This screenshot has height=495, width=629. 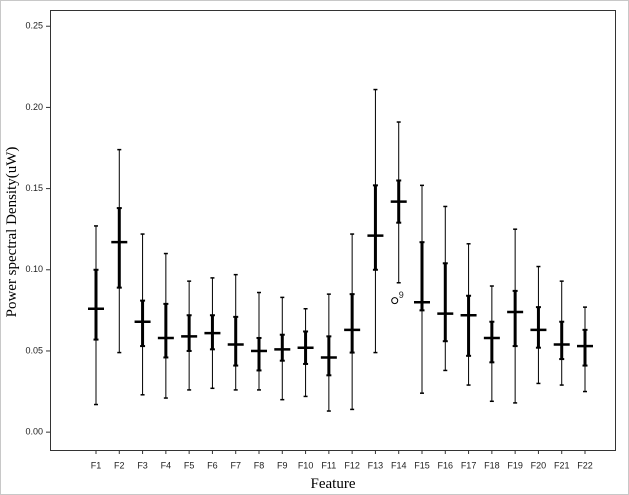 I want to click on x-tick-label: F5, so click(x=189, y=465).